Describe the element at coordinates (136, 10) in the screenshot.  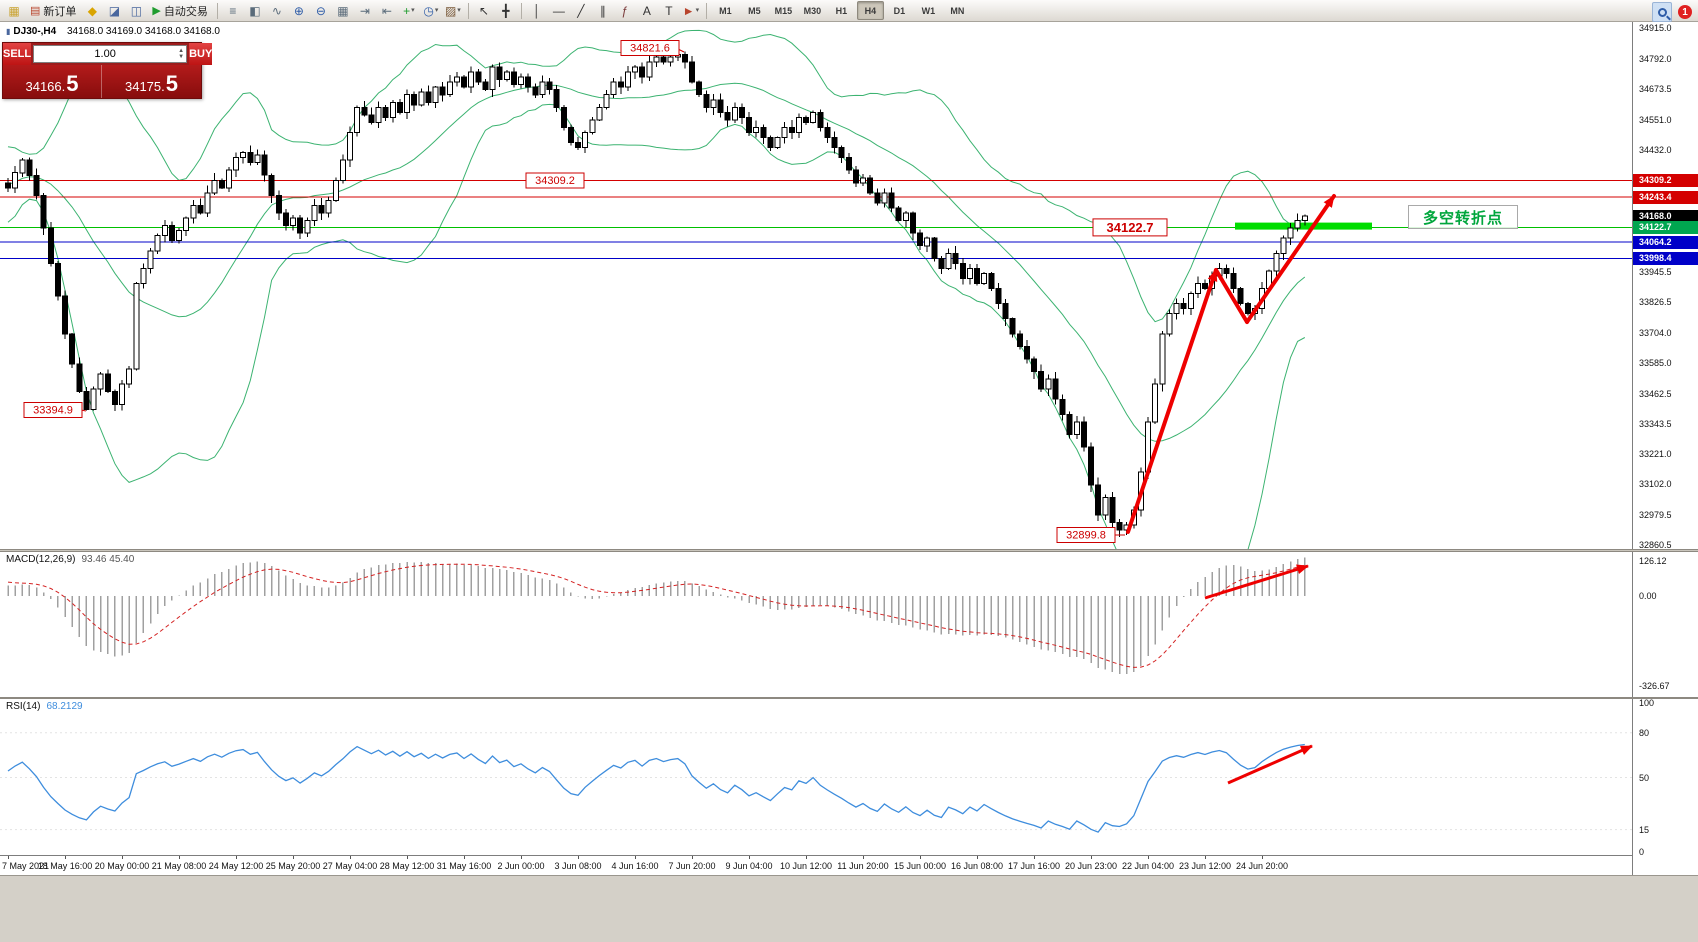
I see `market-watch-icon: ◫` at that location.